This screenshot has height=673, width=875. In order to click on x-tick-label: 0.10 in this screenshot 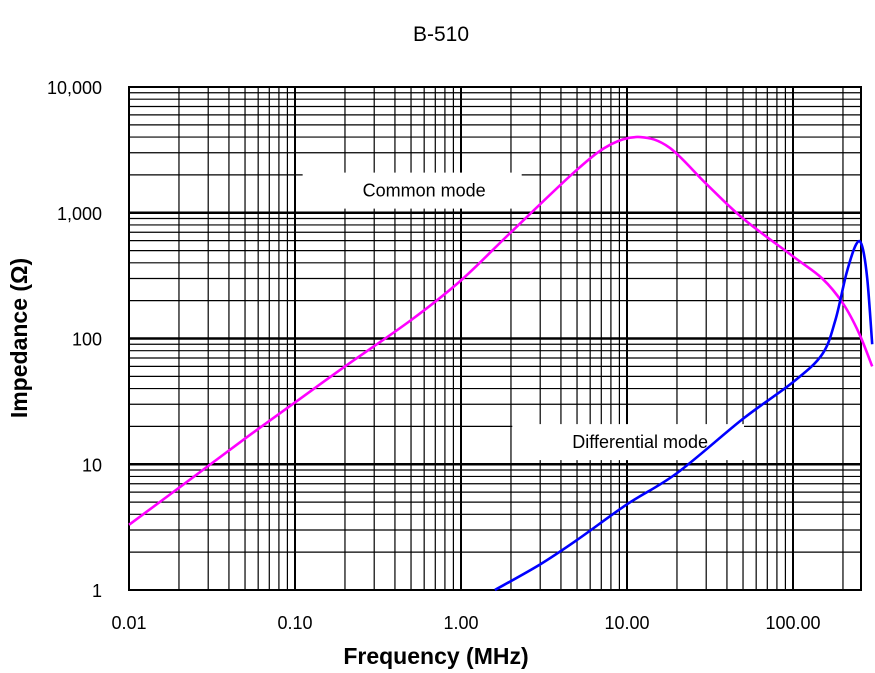, I will do `click(294, 623)`.